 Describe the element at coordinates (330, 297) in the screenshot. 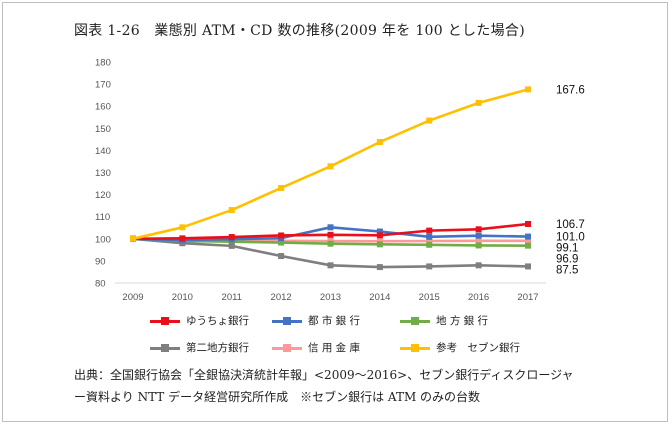

I see `x-tick-label: 2013` at that location.